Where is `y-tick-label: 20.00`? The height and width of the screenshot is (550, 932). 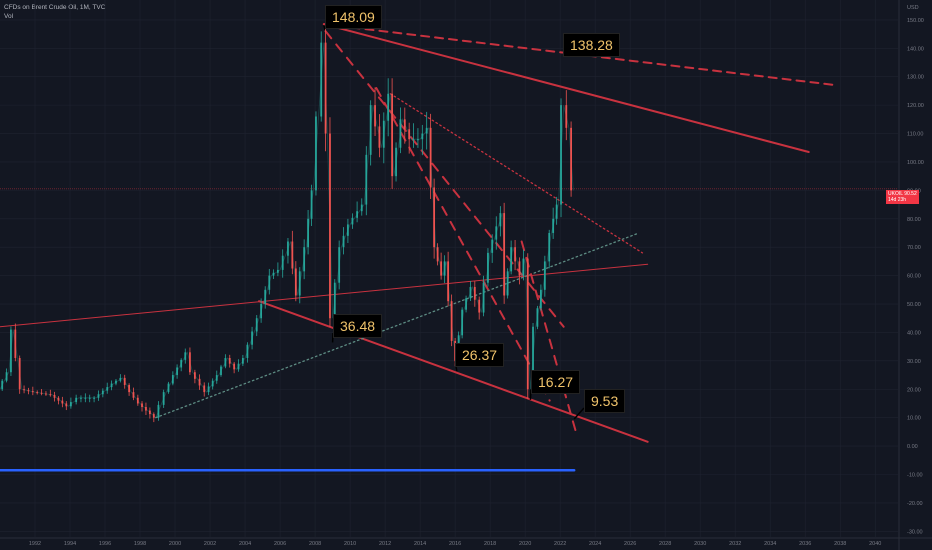
y-tick-label: 20.00 is located at coordinates (914, 390).